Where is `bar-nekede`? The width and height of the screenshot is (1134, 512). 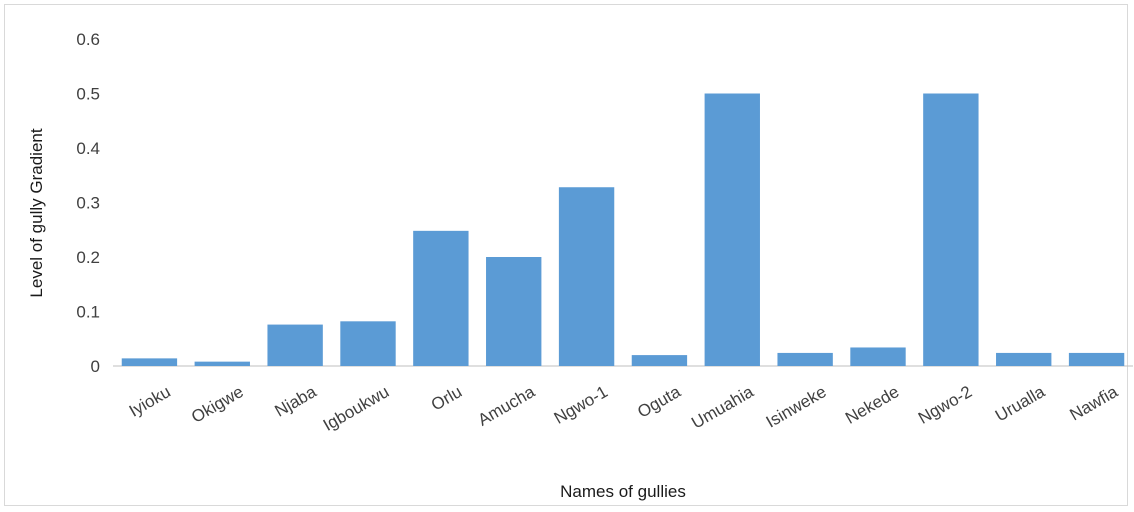 bar-nekede is located at coordinates (878, 356).